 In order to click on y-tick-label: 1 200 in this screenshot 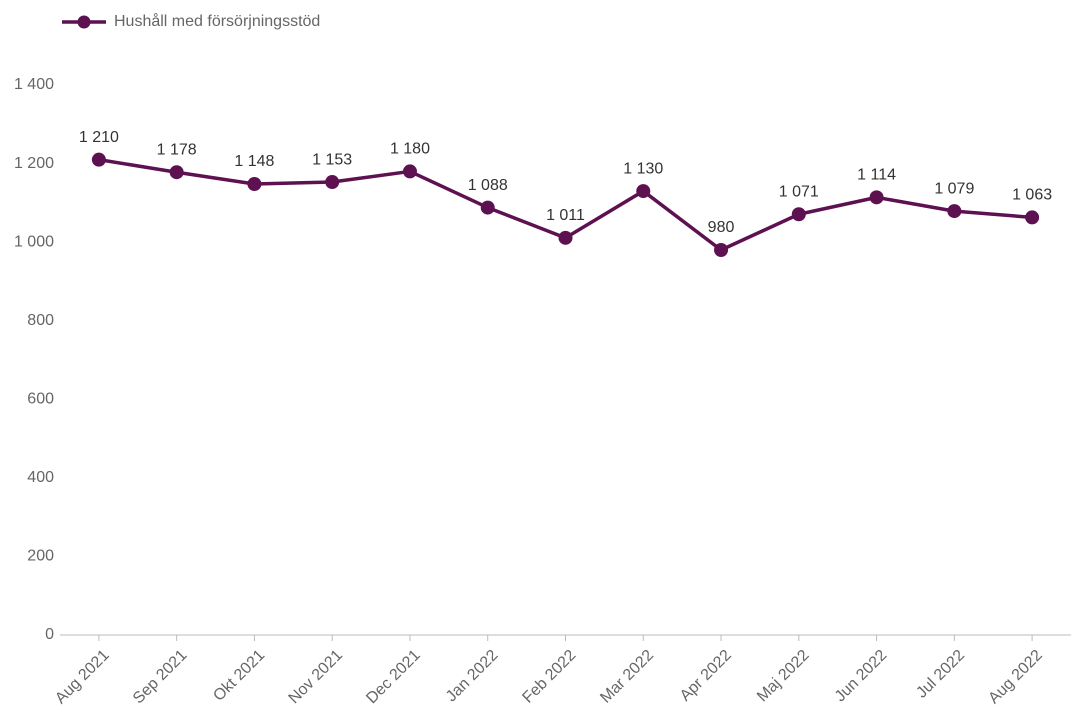, I will do `click(34, 163)`.